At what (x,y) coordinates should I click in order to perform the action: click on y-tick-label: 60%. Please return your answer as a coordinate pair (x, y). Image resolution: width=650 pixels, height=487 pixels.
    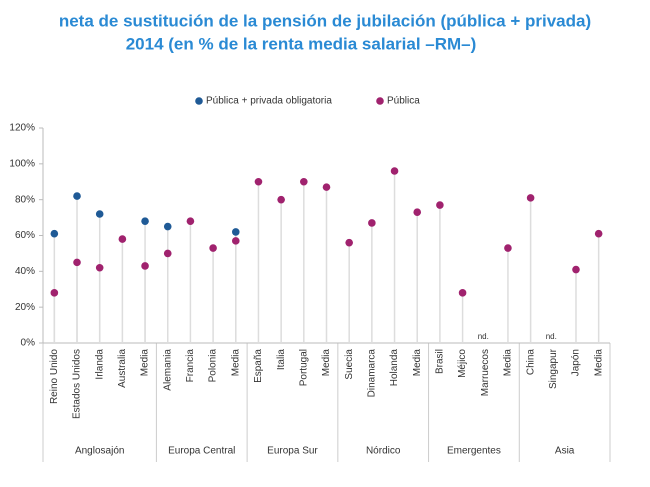
    Looking at the image, I should click on (25, 235).